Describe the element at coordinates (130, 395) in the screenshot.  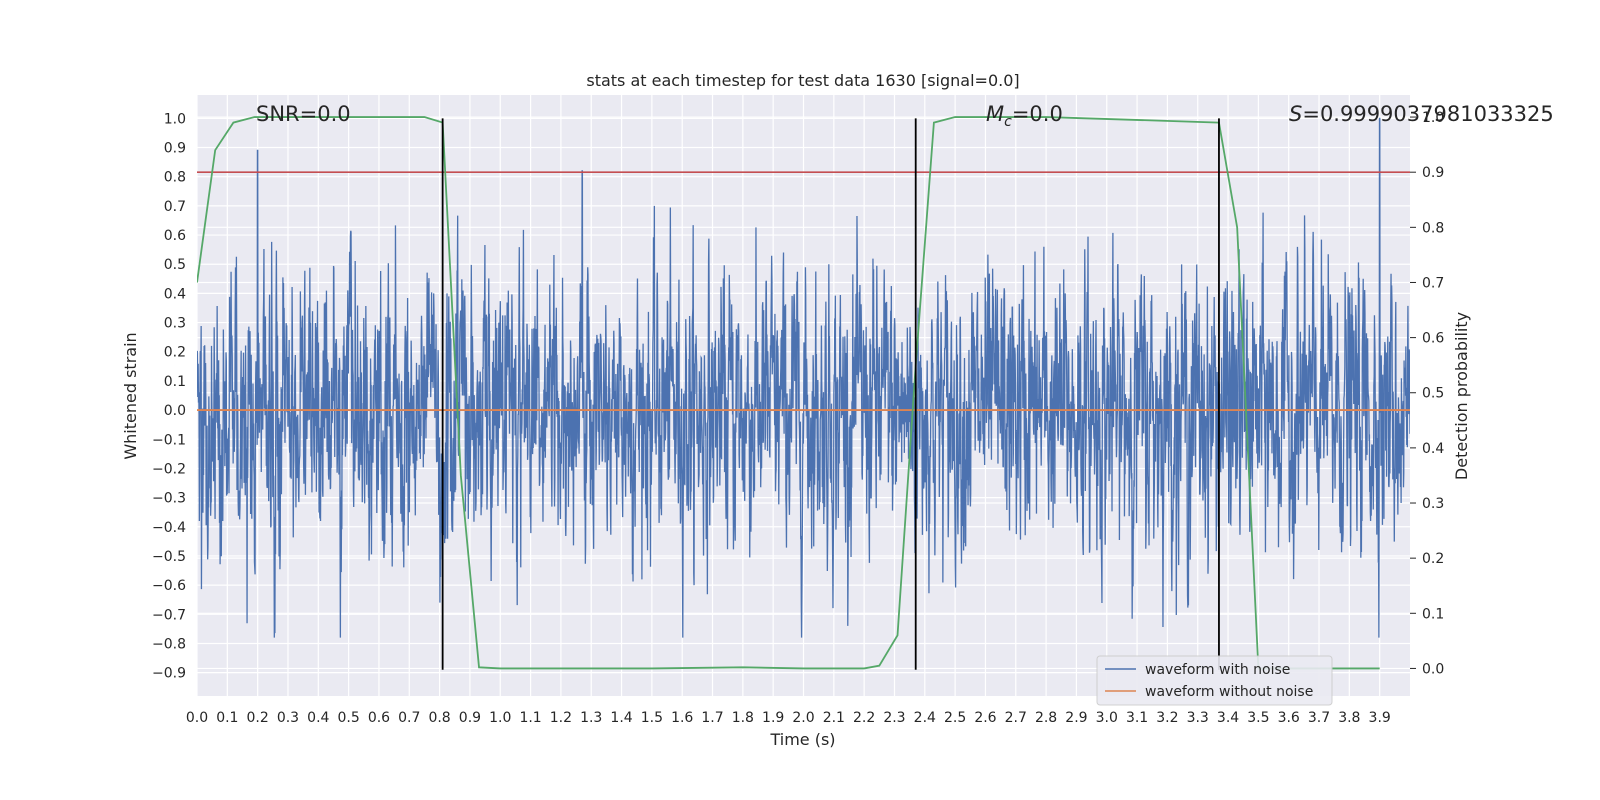
I see `y-axis-label: Whitened strain` at that location.